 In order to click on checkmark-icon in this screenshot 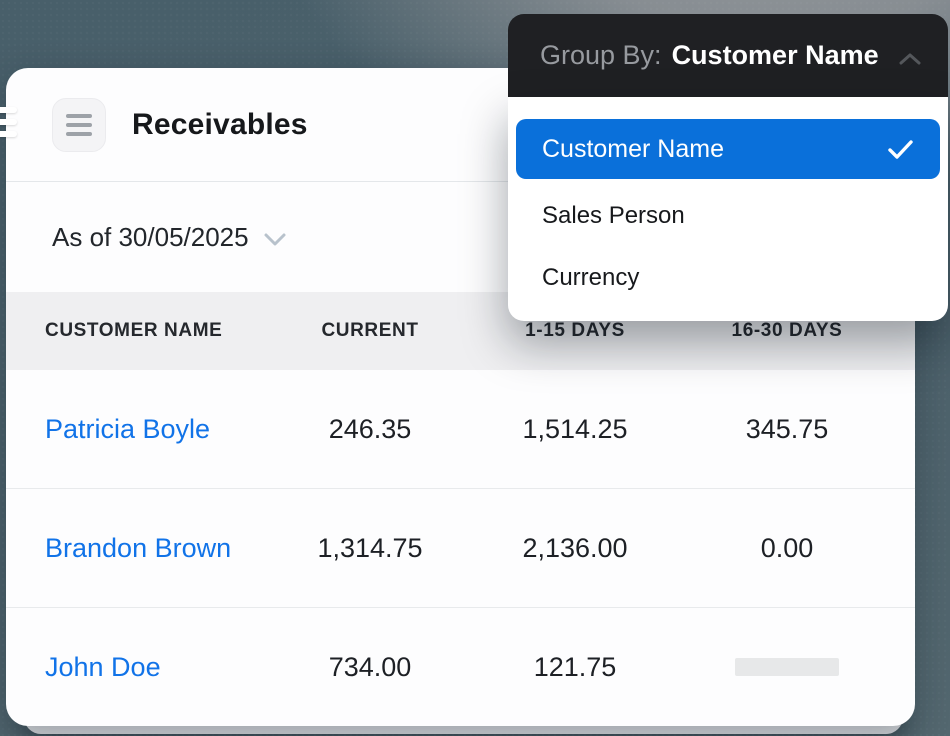, I will do `click(900, 149)`.